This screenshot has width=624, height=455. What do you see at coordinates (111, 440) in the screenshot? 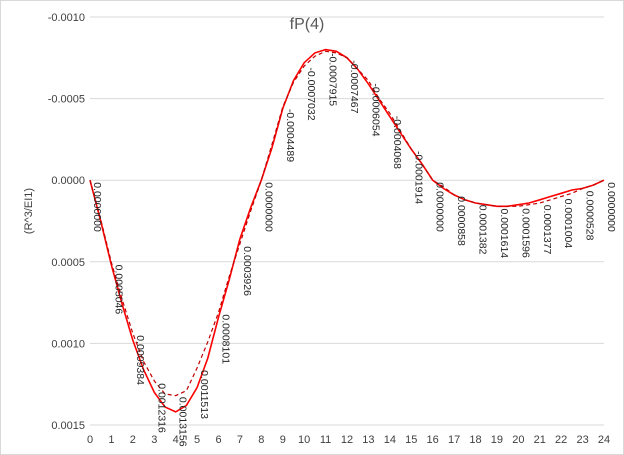
I see `x-tick-label: 1` at bounding box center [111, 440].